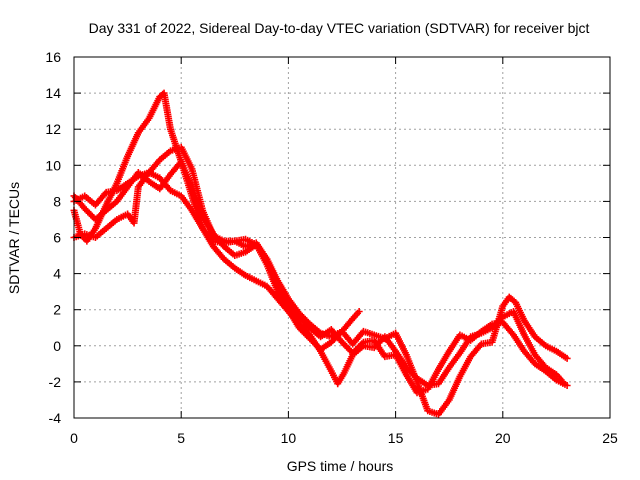 This screenshot has height=480, width=640. I want to click on x-tick-label: 10, so click(289, 438).